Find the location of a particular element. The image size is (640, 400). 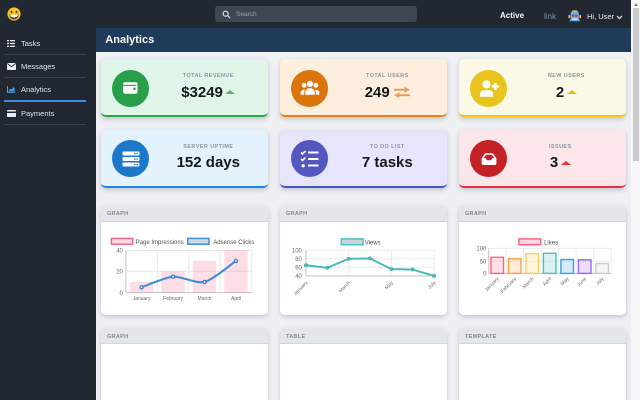

svg-text: 50 is located at coordinates (483, 262).